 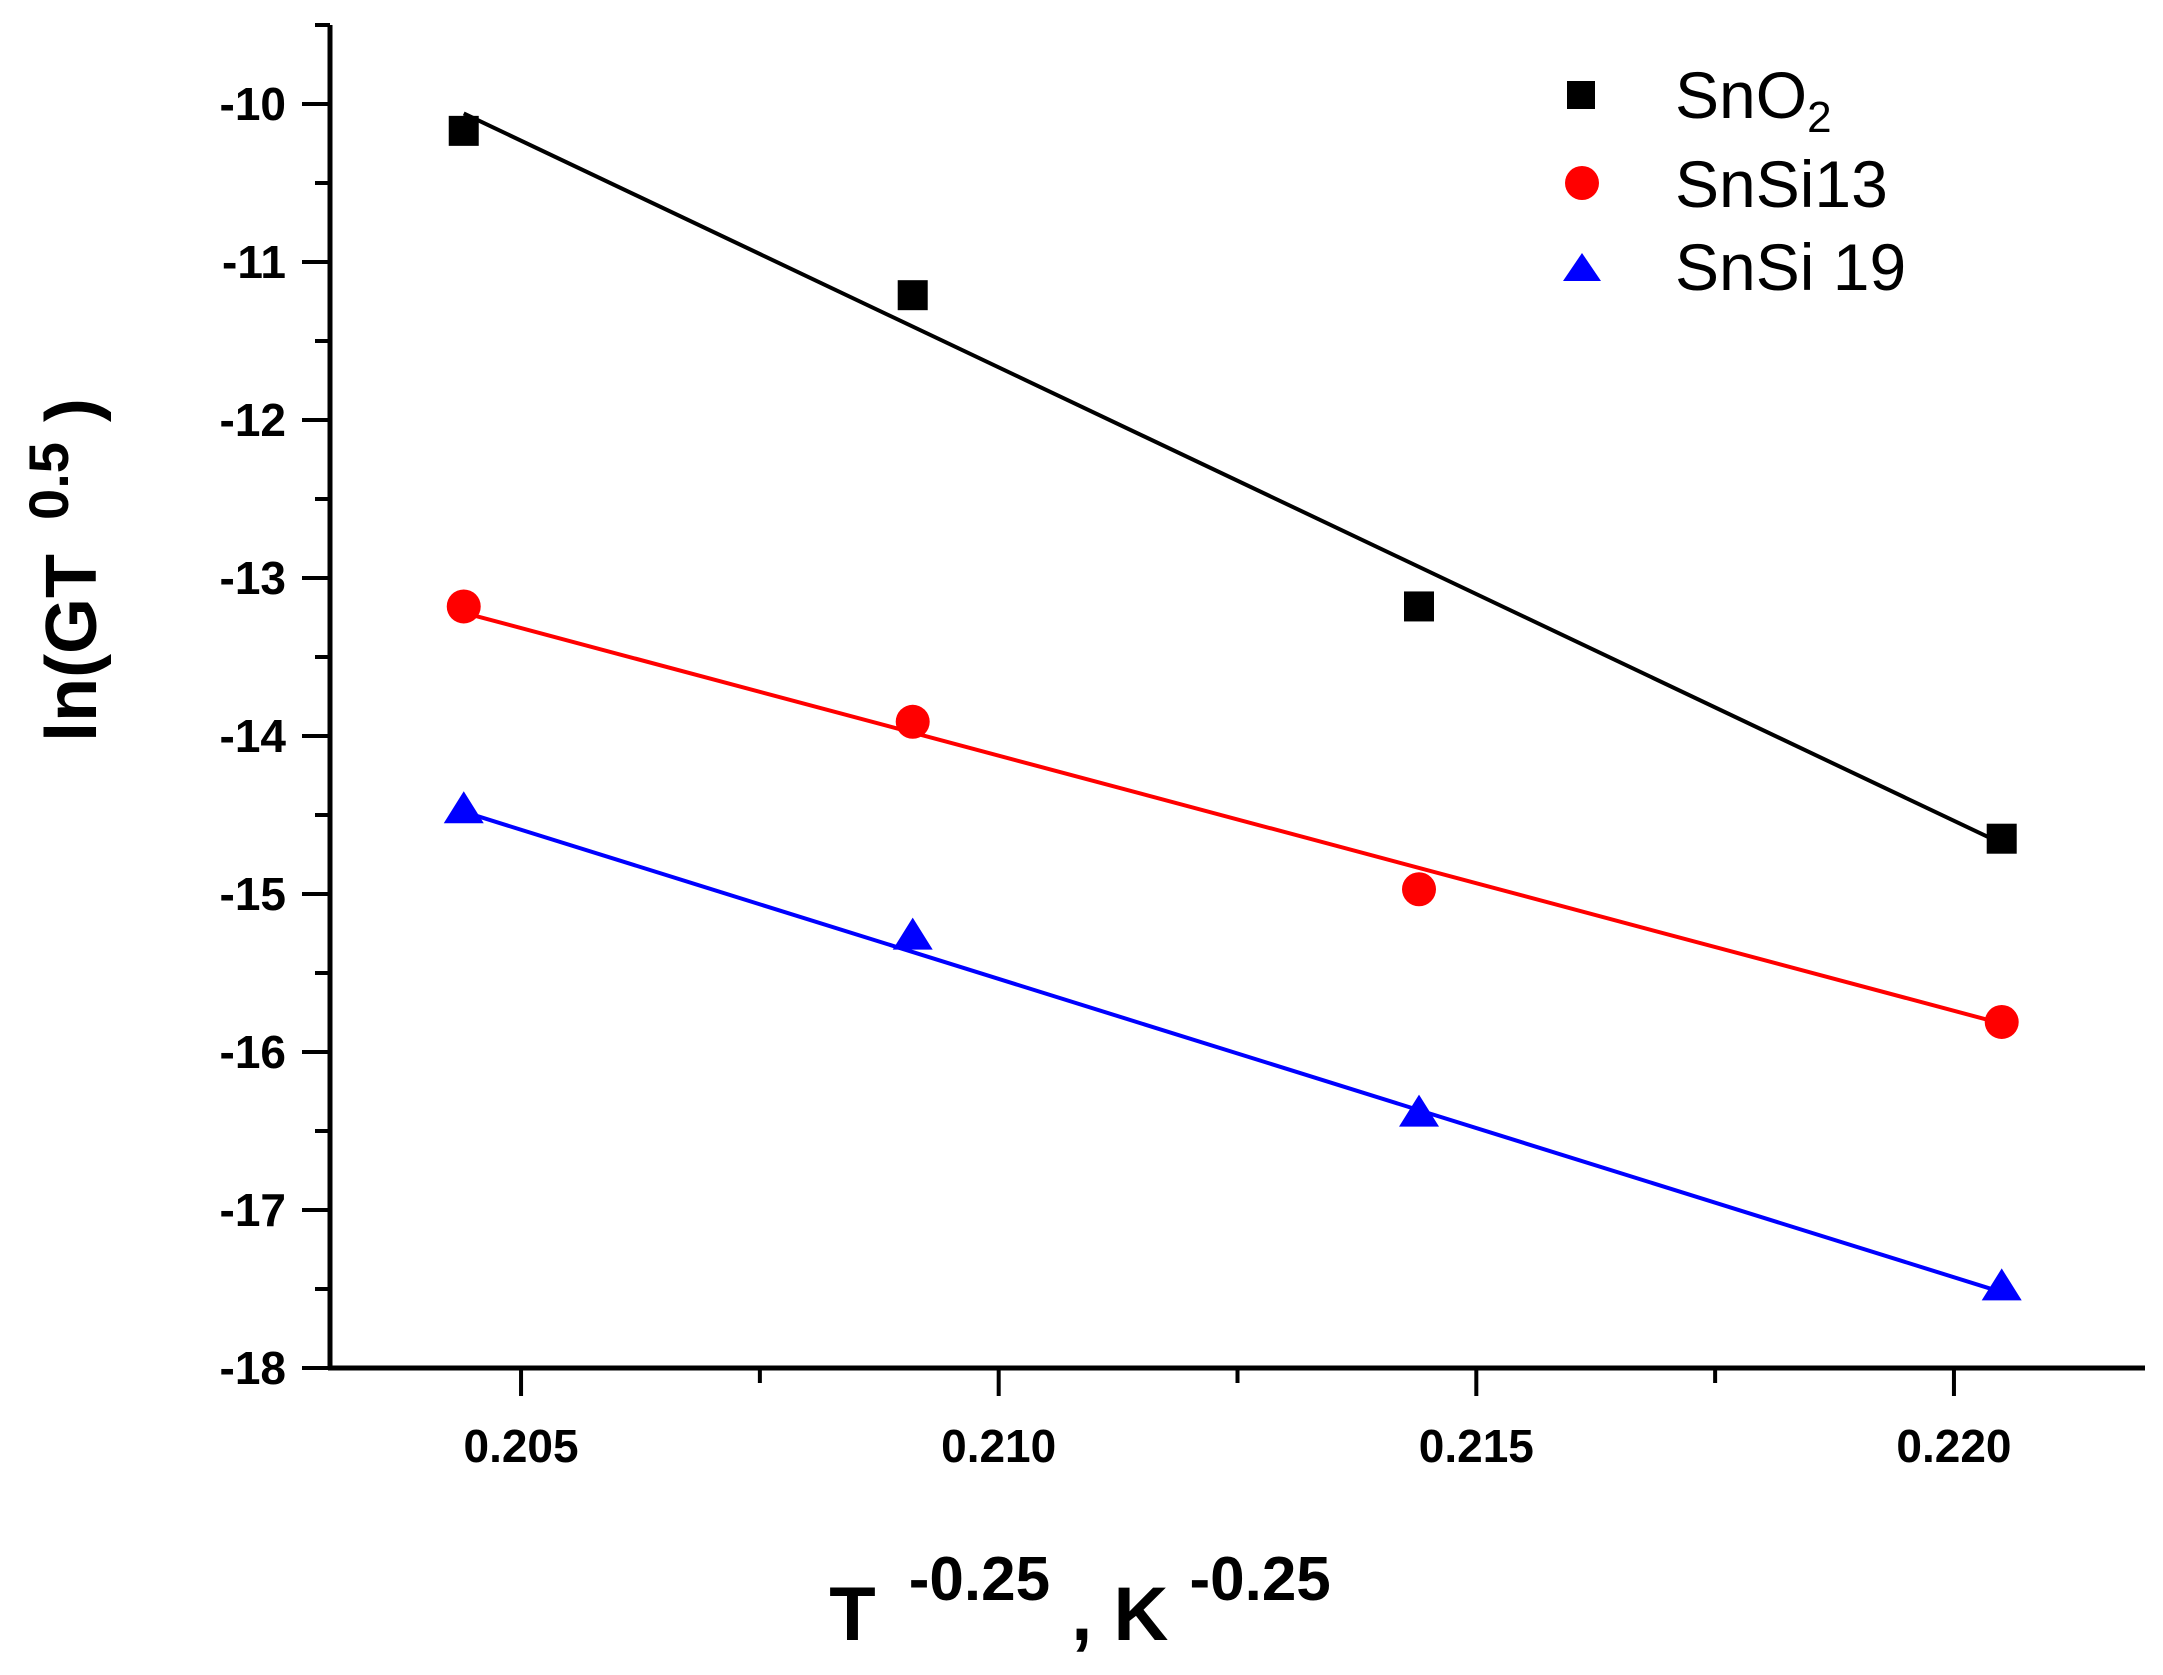 I want to click on x-tick-label: 0.210, so click(x=998, y=1446).